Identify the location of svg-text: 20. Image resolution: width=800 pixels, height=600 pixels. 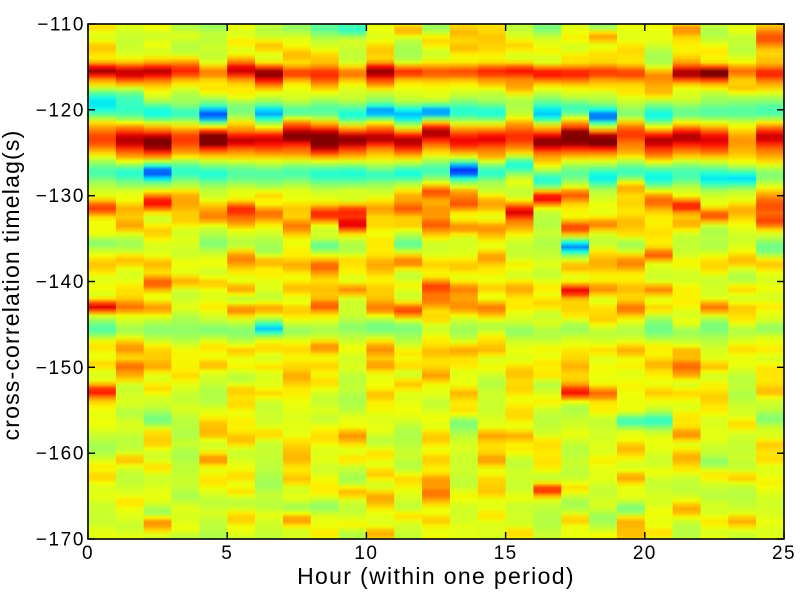
(645, 553).